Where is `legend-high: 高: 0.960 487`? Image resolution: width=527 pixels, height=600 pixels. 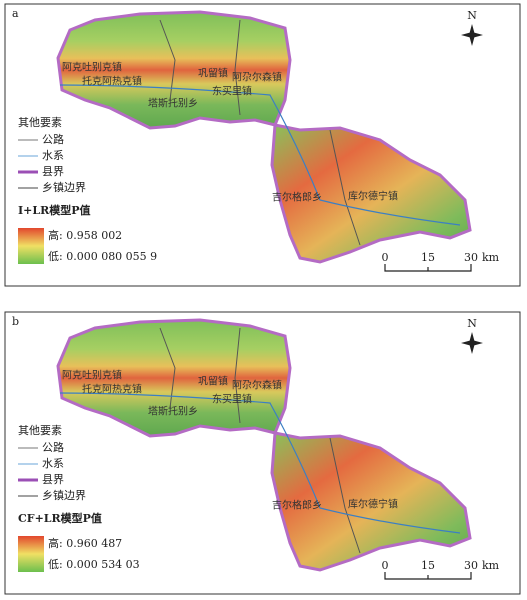 legend-high: 高: 0.960 487 is located at coordinates (85, 543).